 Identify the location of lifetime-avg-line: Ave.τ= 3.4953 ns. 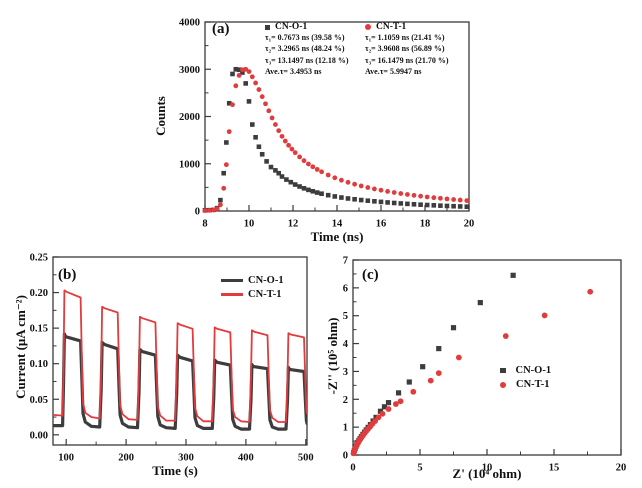
(293, 72).